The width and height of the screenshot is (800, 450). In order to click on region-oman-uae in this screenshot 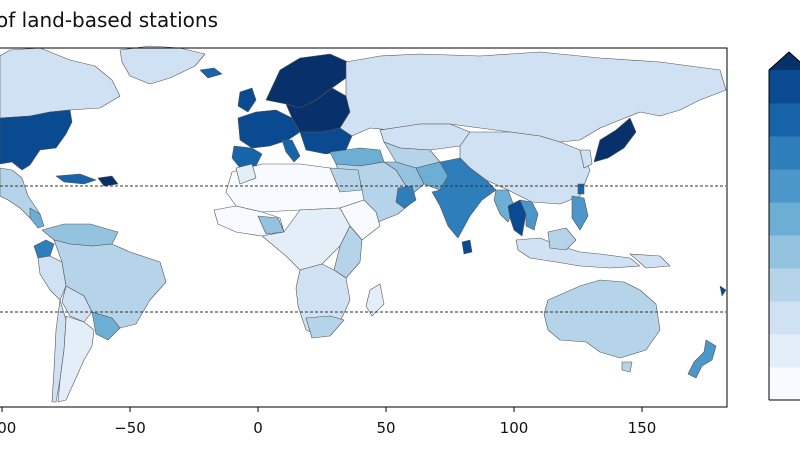, I will do `click(406, 197)`.